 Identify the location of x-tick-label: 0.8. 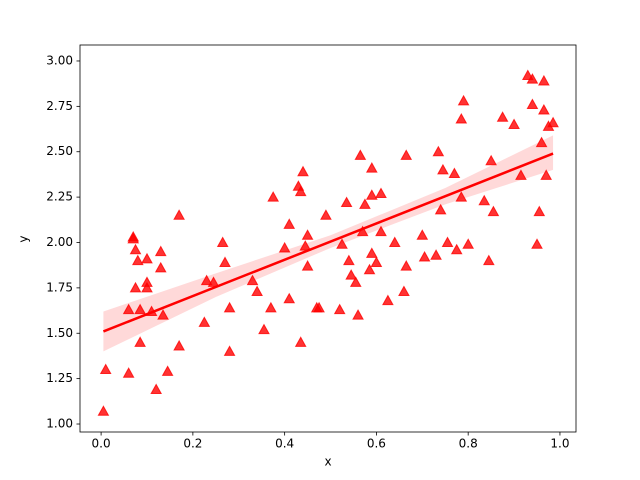
(468, 444).